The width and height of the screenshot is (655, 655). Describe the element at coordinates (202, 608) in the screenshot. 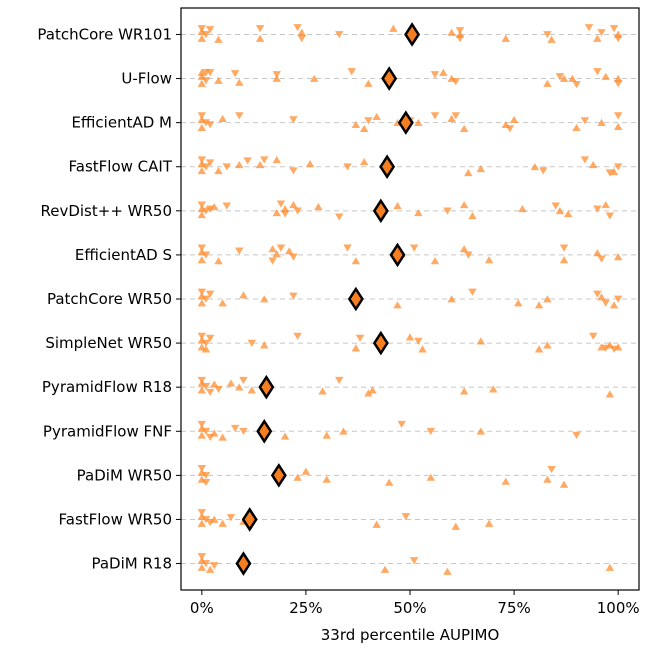

I see `x-tick-label: 0%` at that location.